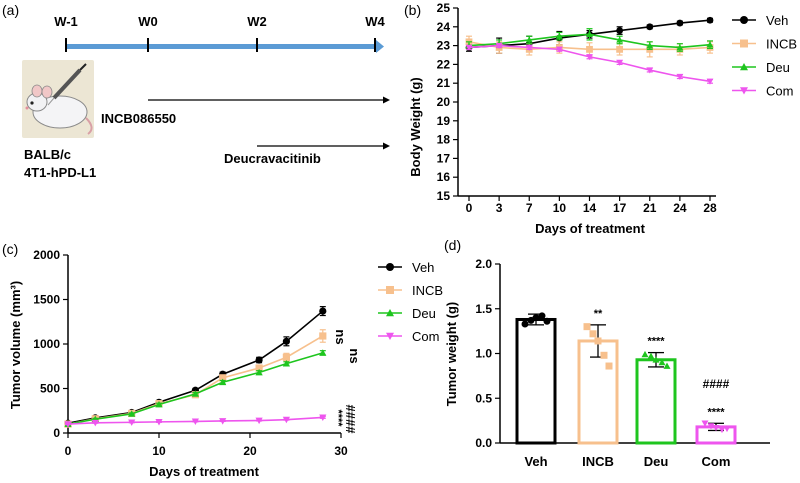 The height and width of the screenshot is (483, 800). What do you see at coordinates (590, 208) in the screenshot?
I see `x-tick-label: 14` at bounding box center [590, 208].